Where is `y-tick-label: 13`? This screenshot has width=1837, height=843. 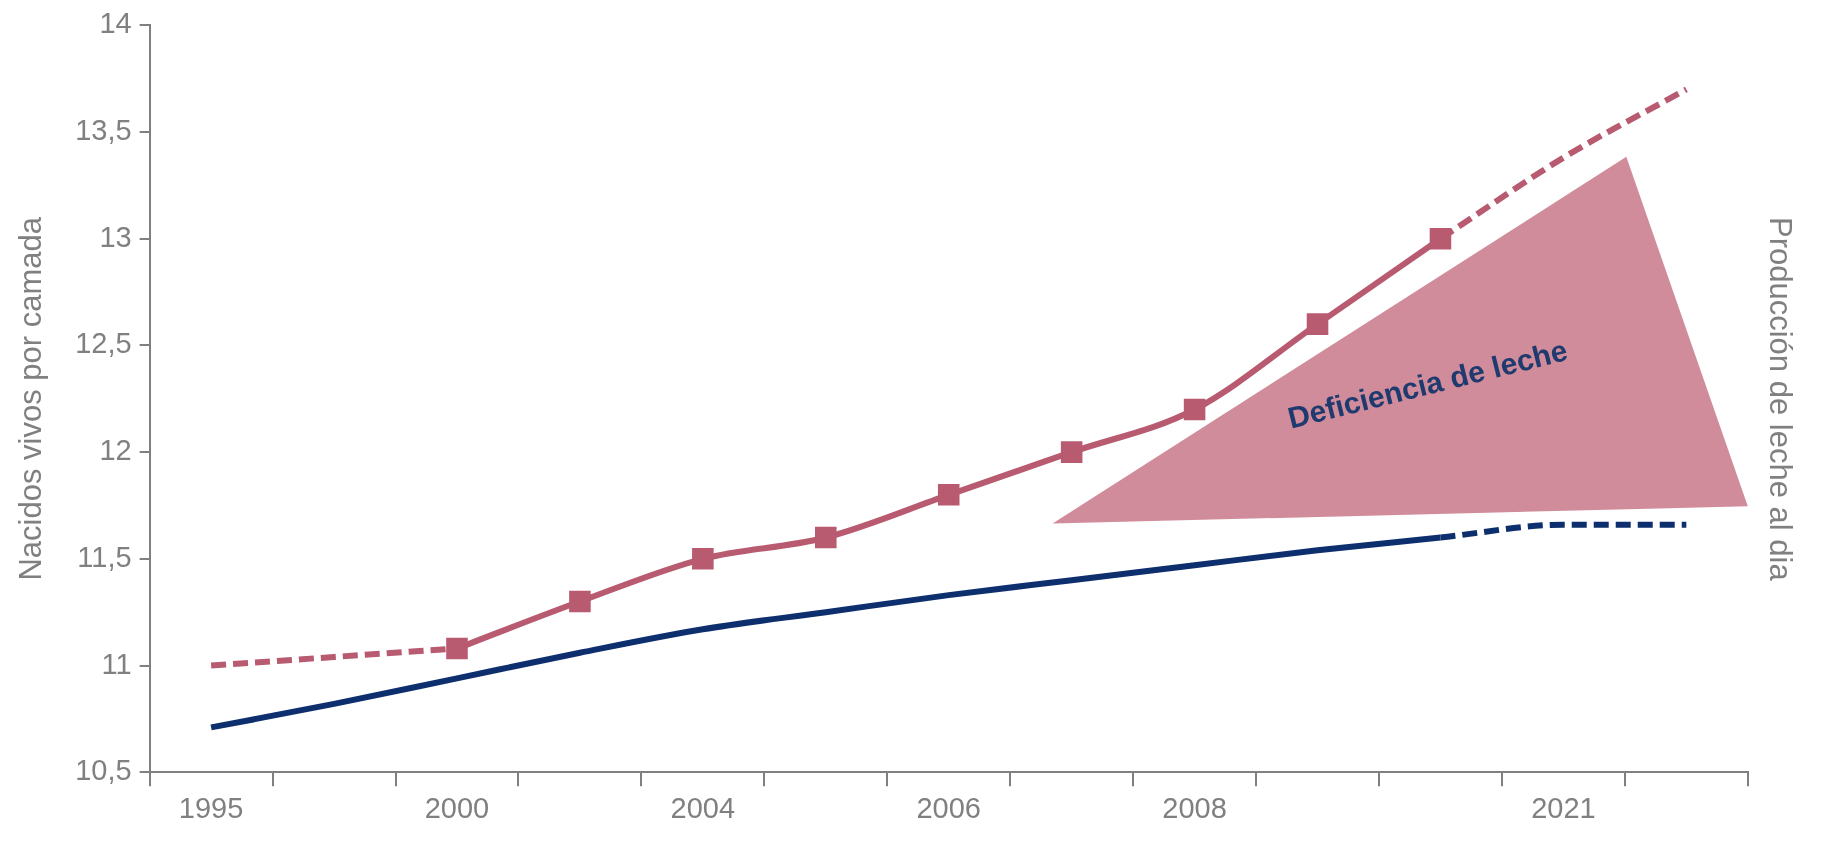 y-tick-label: 13 is located at coordinates (115, 236).